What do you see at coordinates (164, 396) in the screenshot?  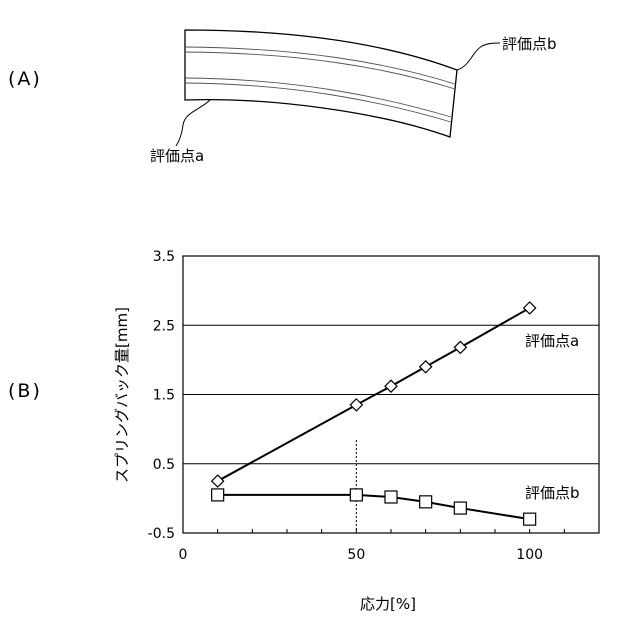 I see `y-tick-label: 1.5` at bounding box center [164, 396].